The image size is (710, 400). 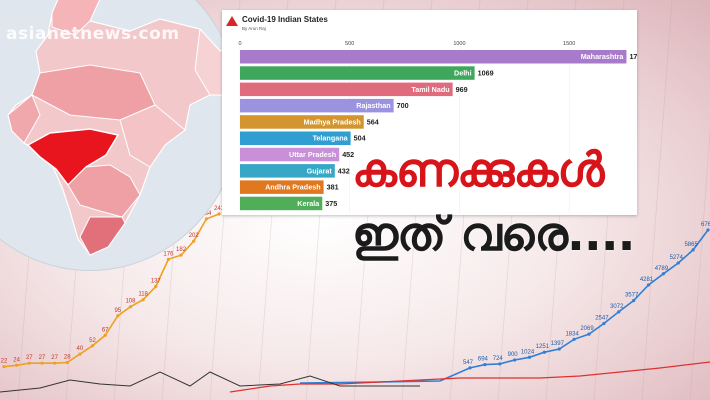 I want to click on point-label-orange: 241, so click(x=219, y=209).